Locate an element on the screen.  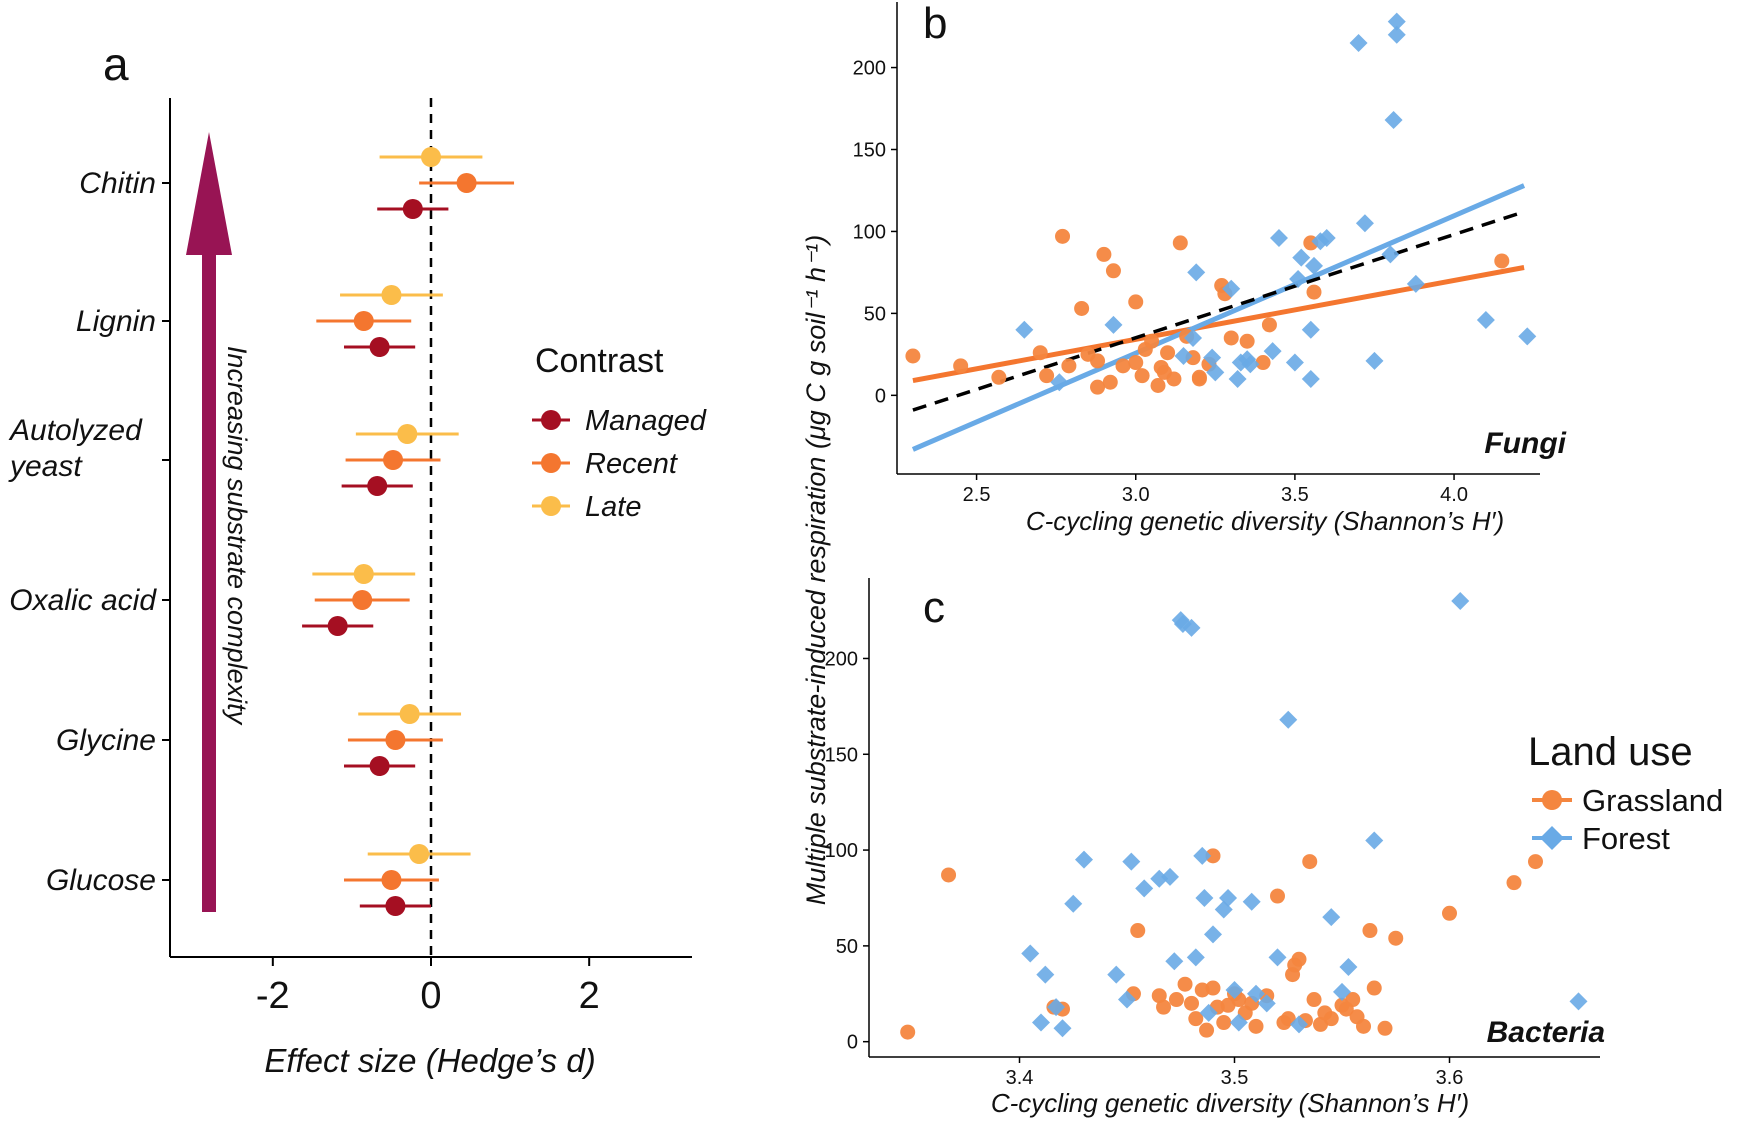
panel-a-points is located at coordinates (408, 531).